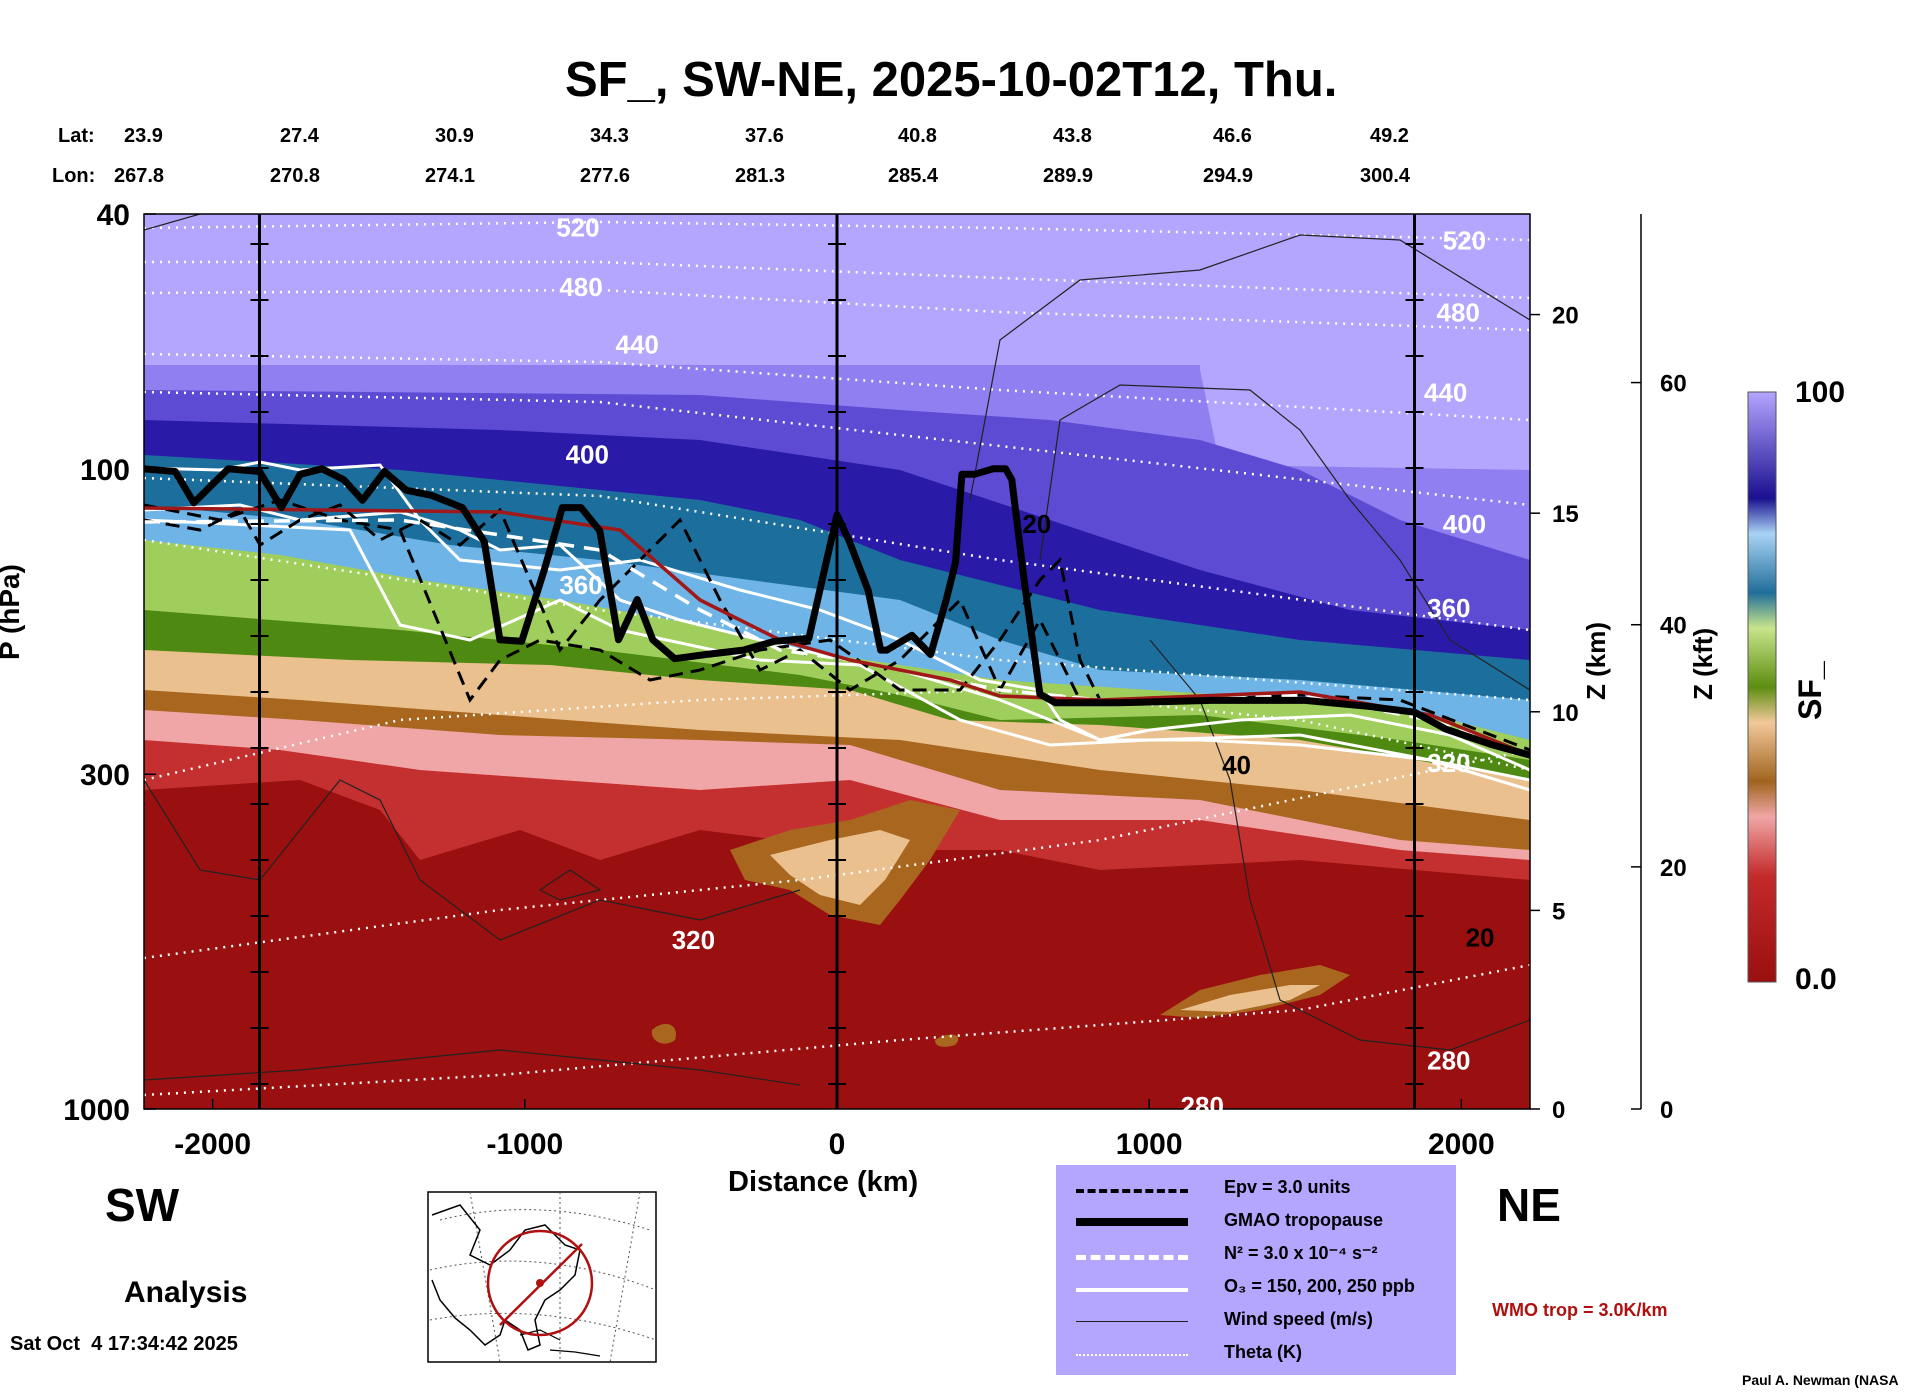  What do you see at coordinates (764, 136) in the screenshot?
I see `lat-value: 37.6` at bounding box center [764, 136].